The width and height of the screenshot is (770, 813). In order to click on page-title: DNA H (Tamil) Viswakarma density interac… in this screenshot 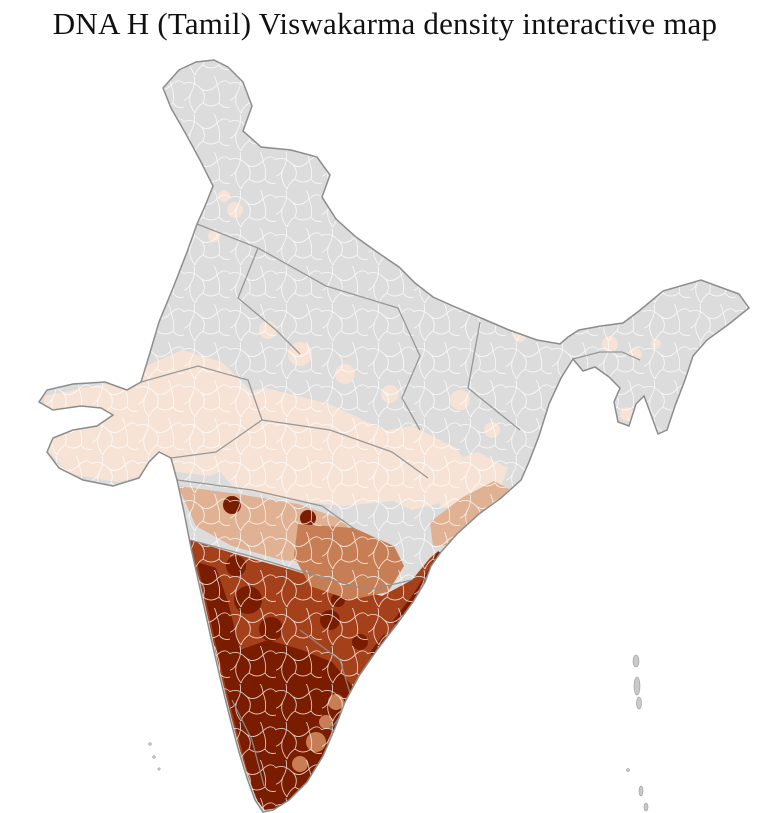, I will do `click(385, 23)`.